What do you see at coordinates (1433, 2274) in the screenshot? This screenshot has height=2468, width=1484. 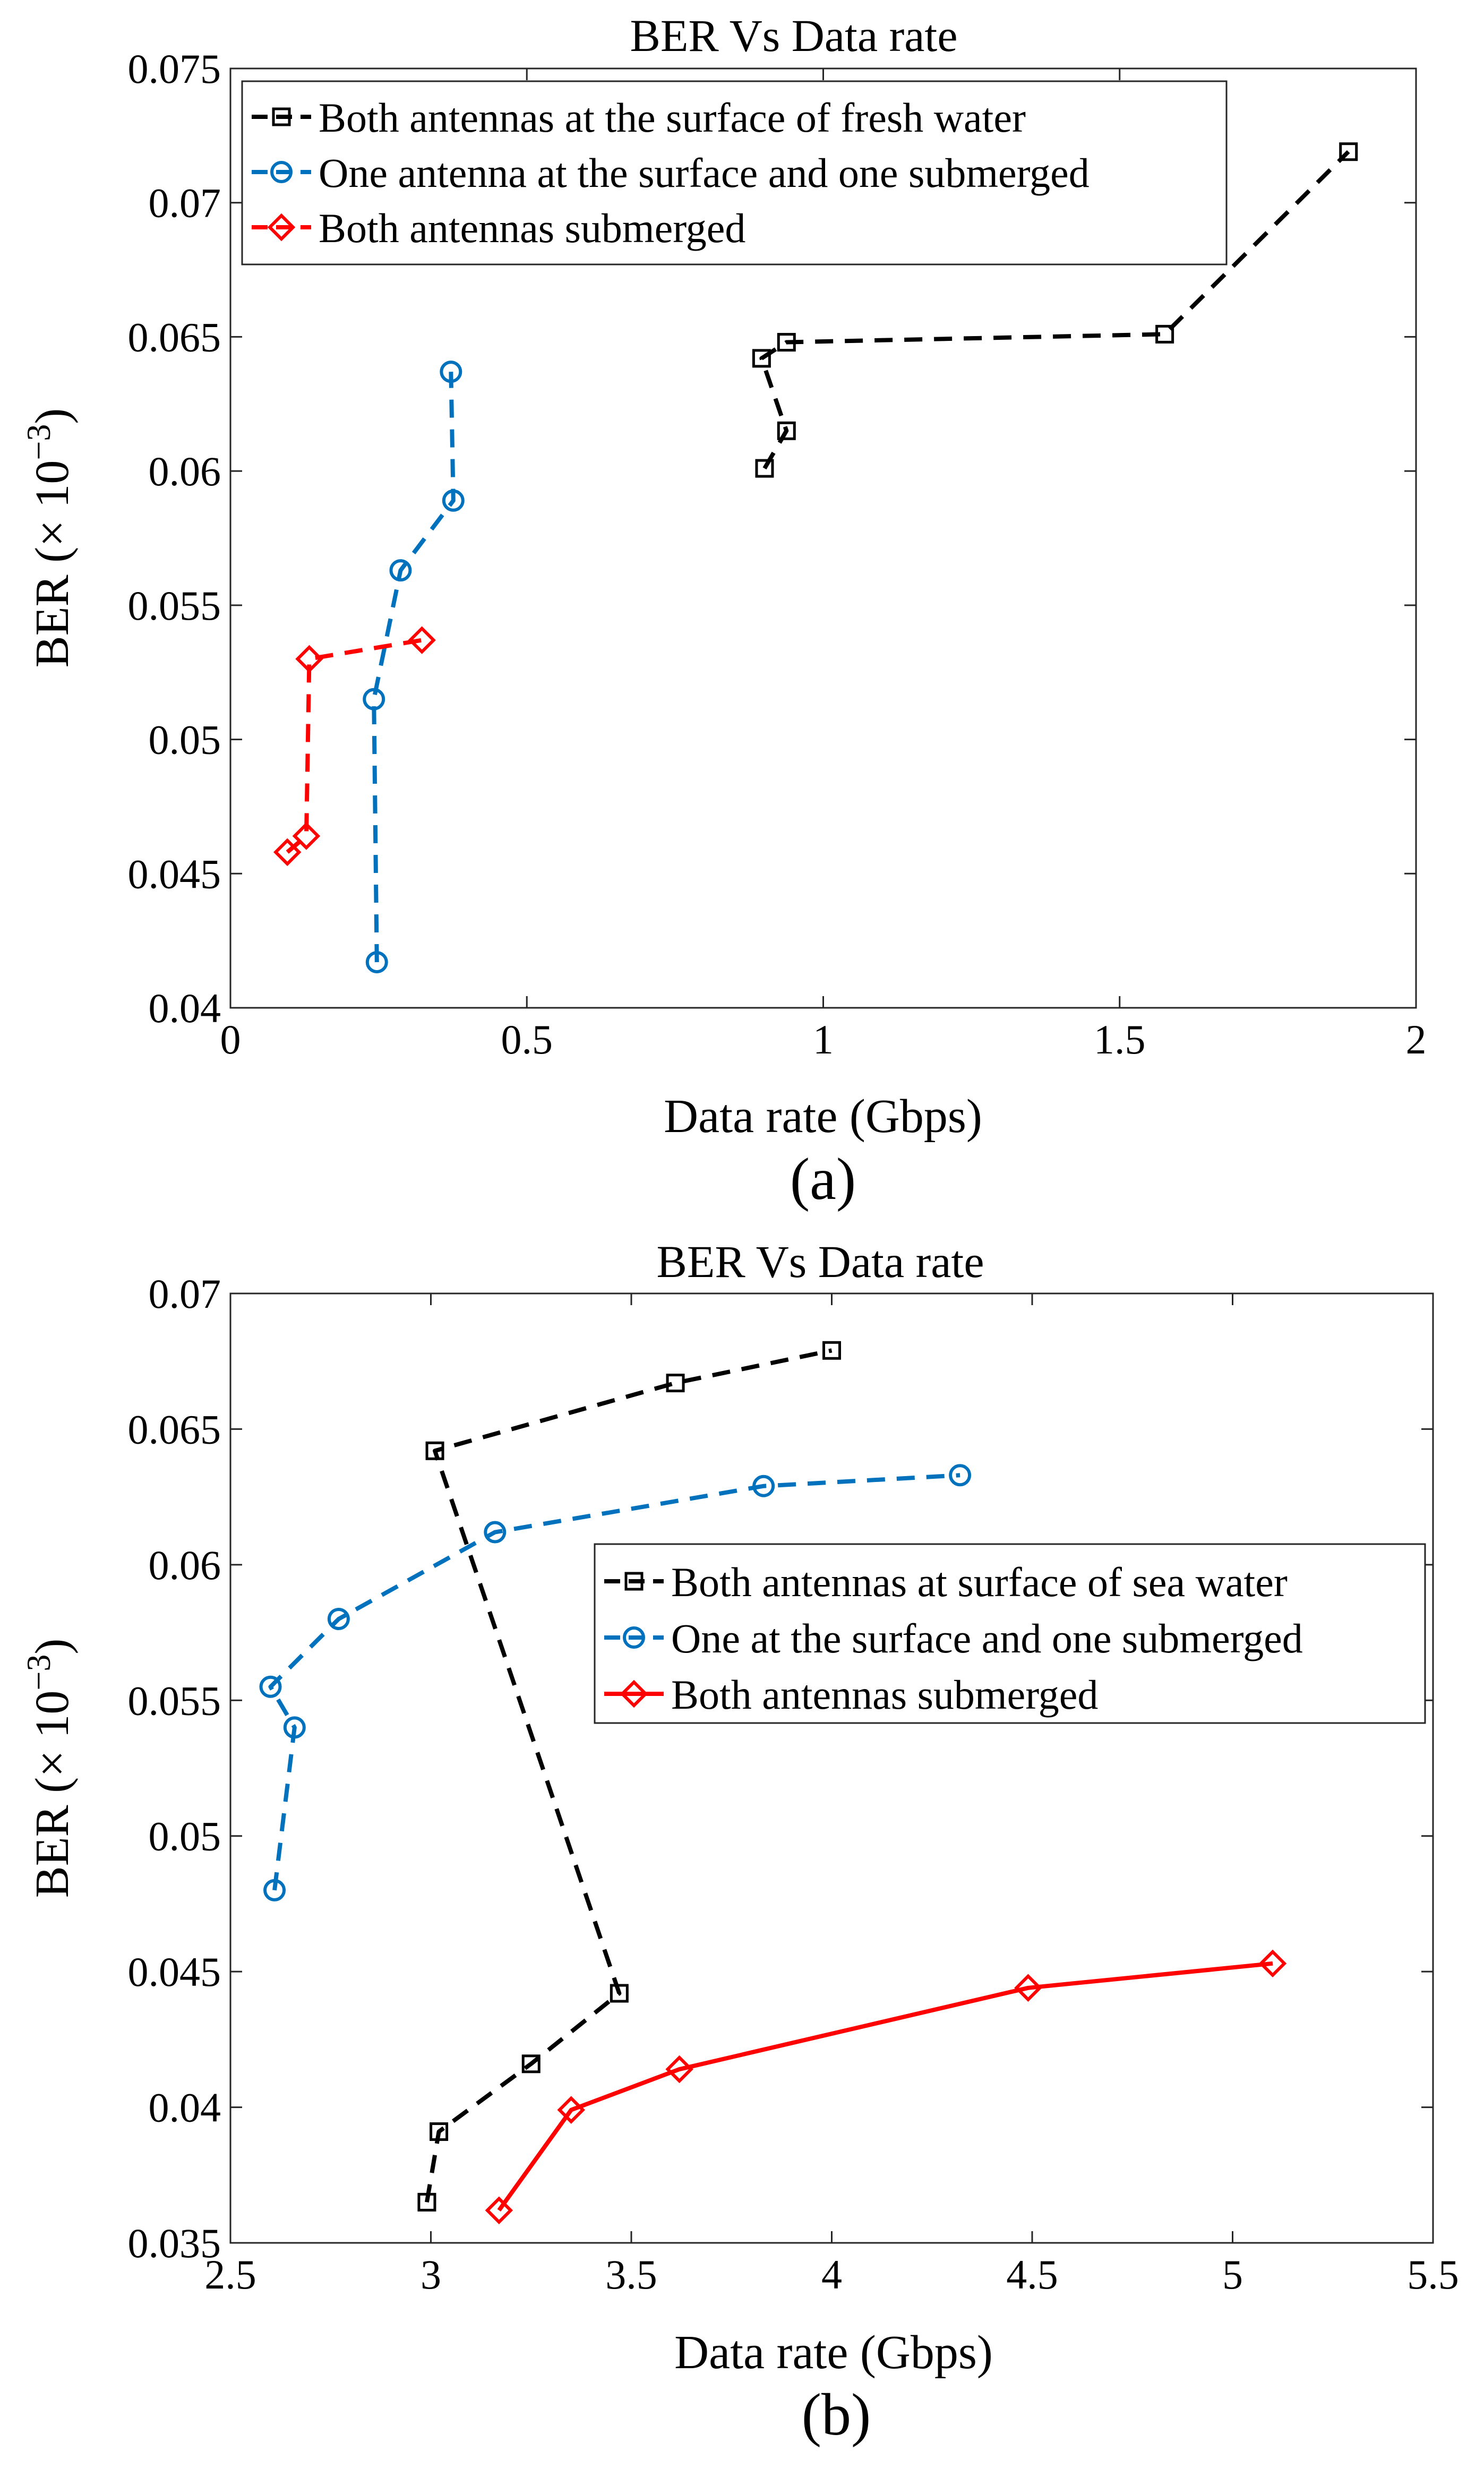 I see `x-tick-label: 5.5` at bounding box center [1433, 2274].